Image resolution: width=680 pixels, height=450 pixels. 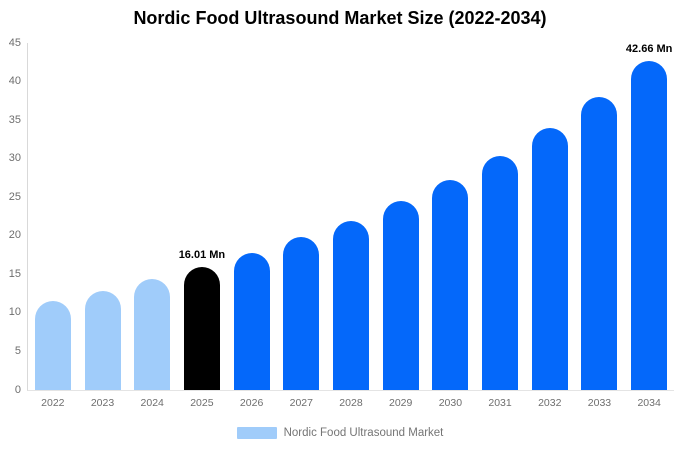 What do you see at coordinates (17, 389) in the screenshot?
I see `y-axis-tick-label: 0` at bounding box center [17, 389].